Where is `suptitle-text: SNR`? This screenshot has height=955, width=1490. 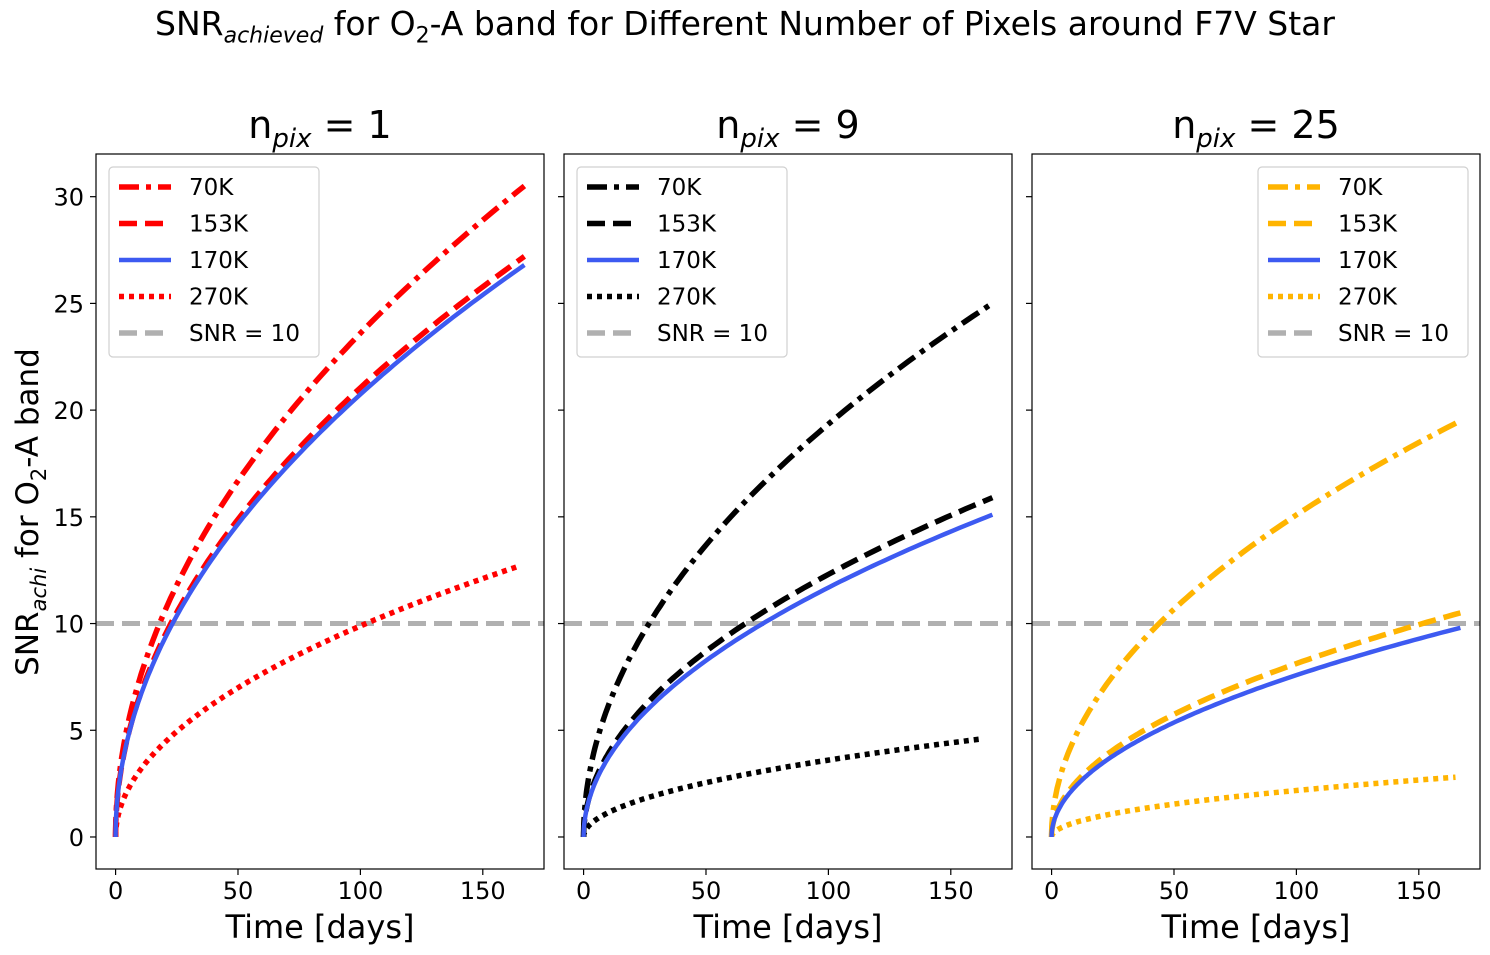 suptitle-text: SNR is located at coordinates (189, 23).